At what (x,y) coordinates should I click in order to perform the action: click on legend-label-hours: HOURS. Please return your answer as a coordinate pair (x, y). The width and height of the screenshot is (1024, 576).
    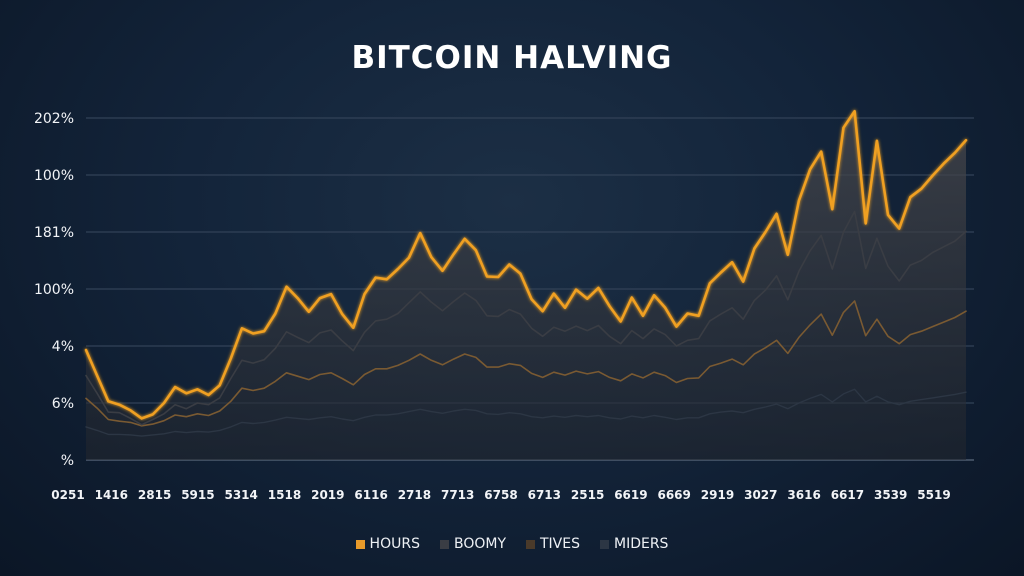
    Looking at the image, I should click on (394, 544).